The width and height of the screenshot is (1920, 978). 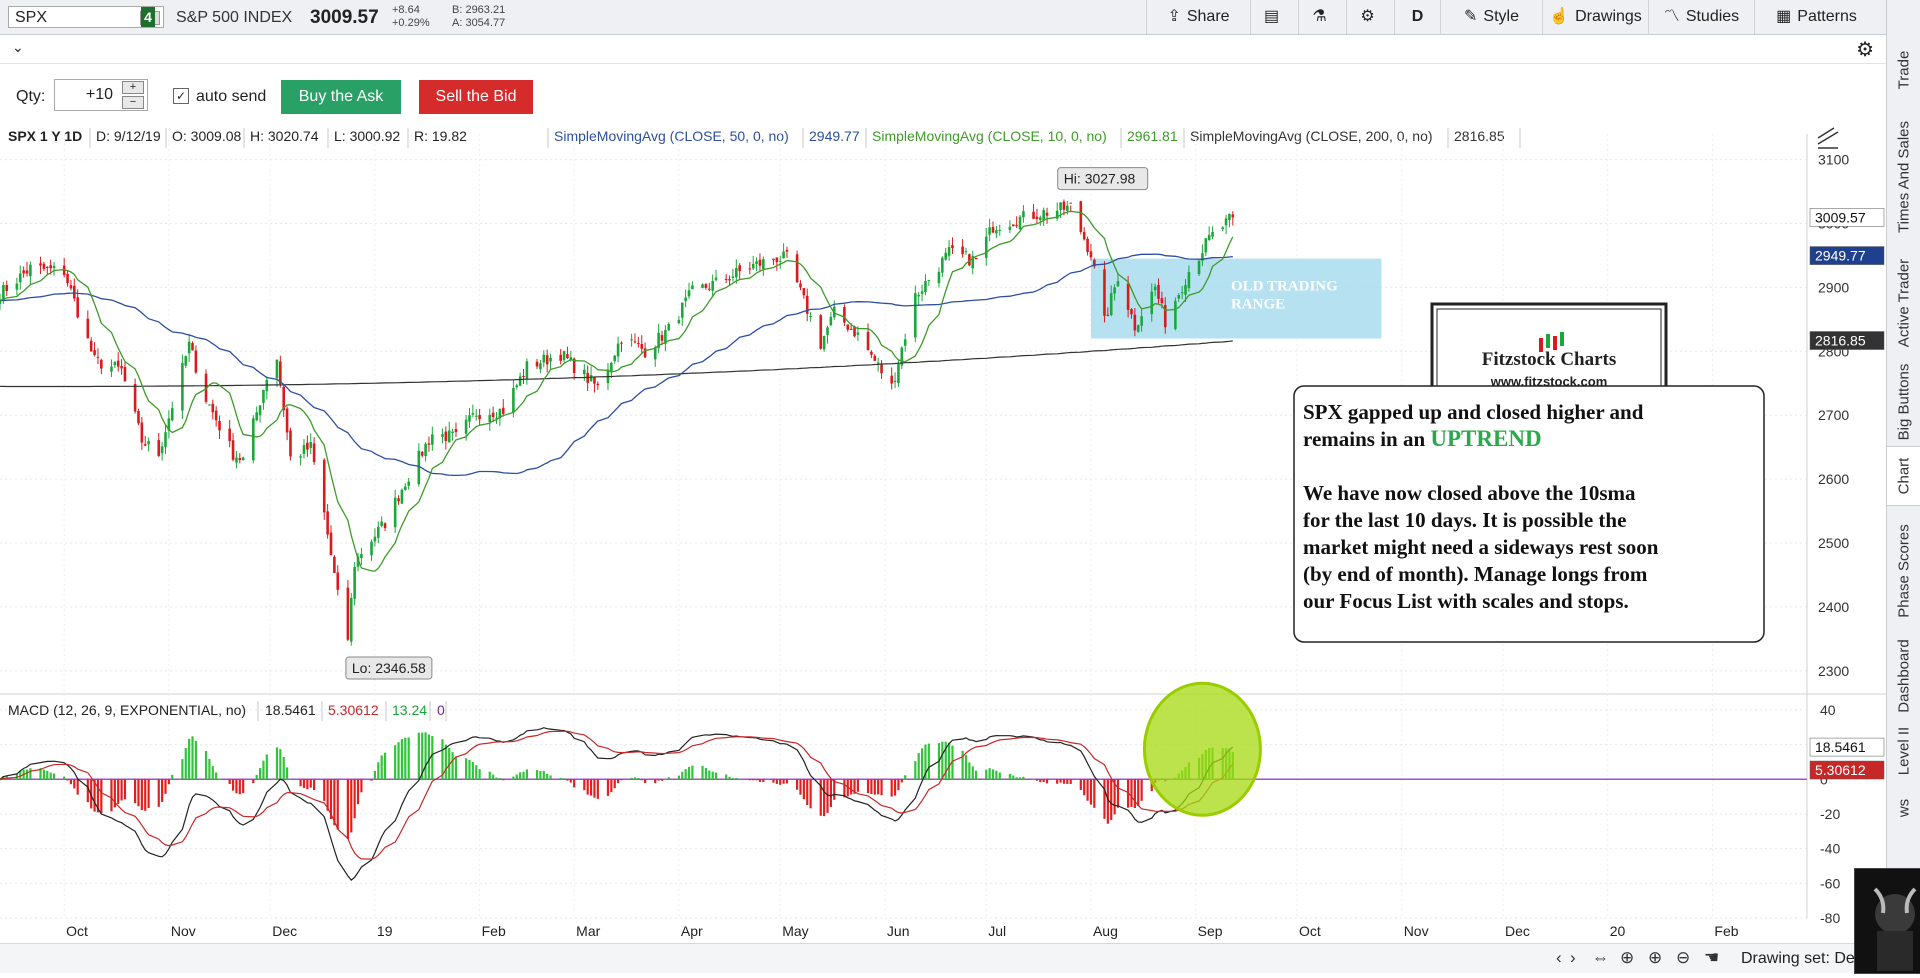 What do you see at coordinates (1600, 957) in the screenshot?
I see `expand-time-icon: ⇔` at bounding box center [1600, 957].